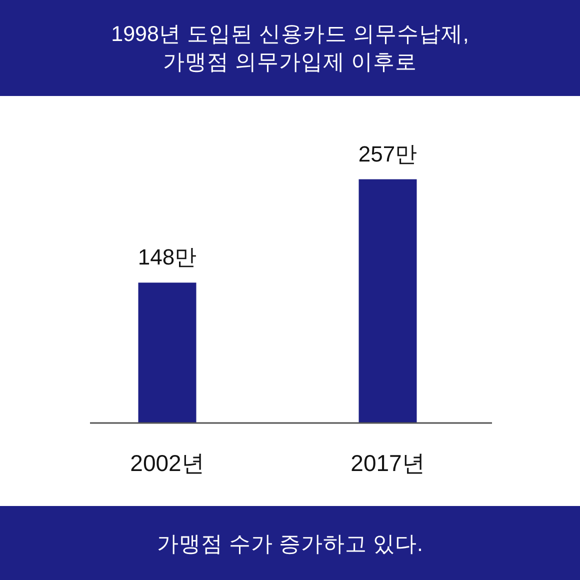 The image size is (580, 580). What do you see at coordinates (290, 62) in the screenshot?
I see `title-line: 가맹점 의무가입제 이후로` at bounding box center [290, 62].